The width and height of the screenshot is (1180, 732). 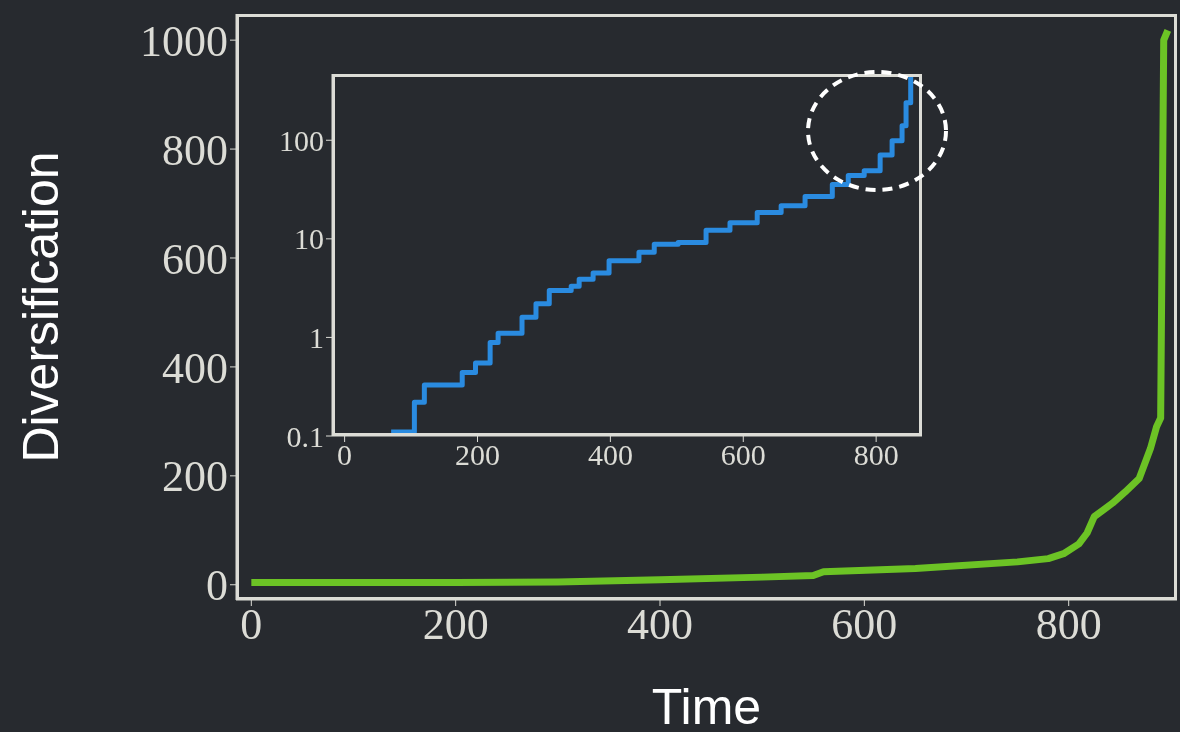 I want to click on y-tick-label: 600, so click(x=195, y=259).